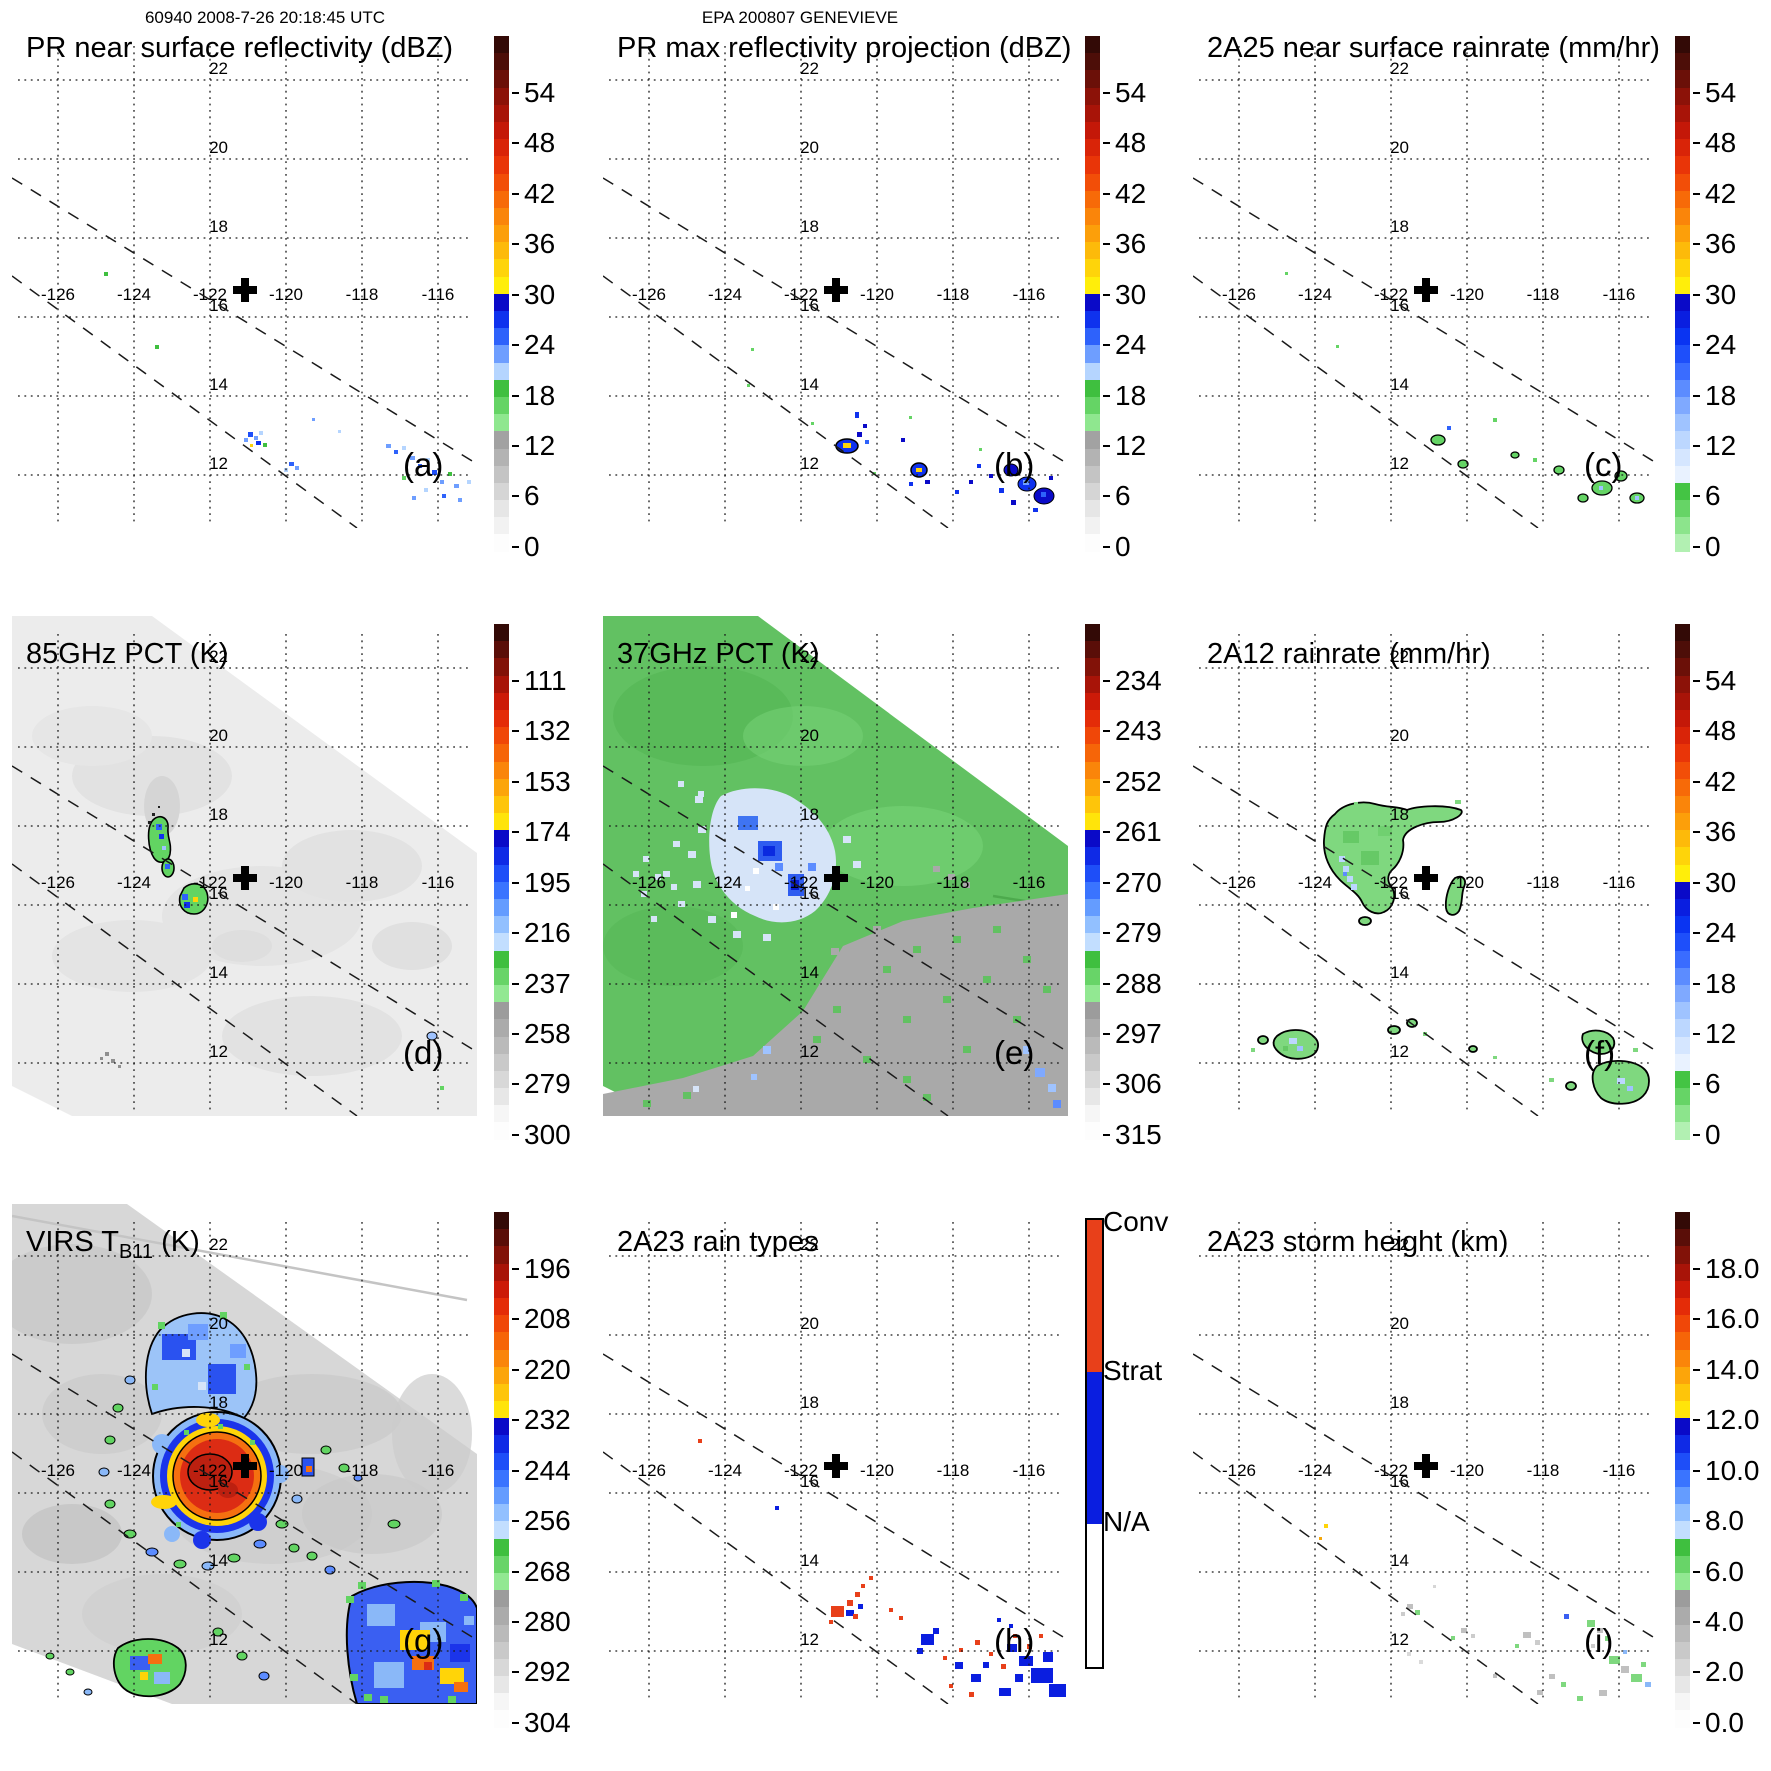  I want to click on colorbar-tick-label: 279, so click(1132, 933).